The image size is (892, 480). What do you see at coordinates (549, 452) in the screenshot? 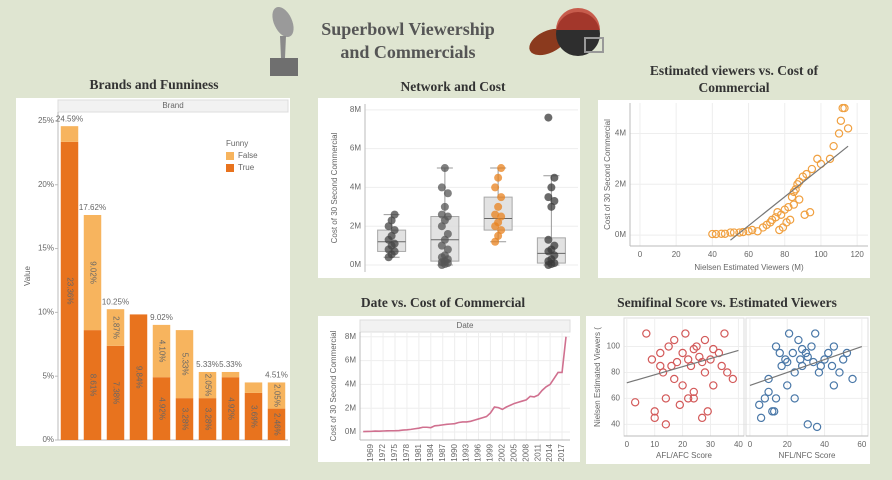
I see `x-tick-label: 2014` at bounding box center [549, 452].